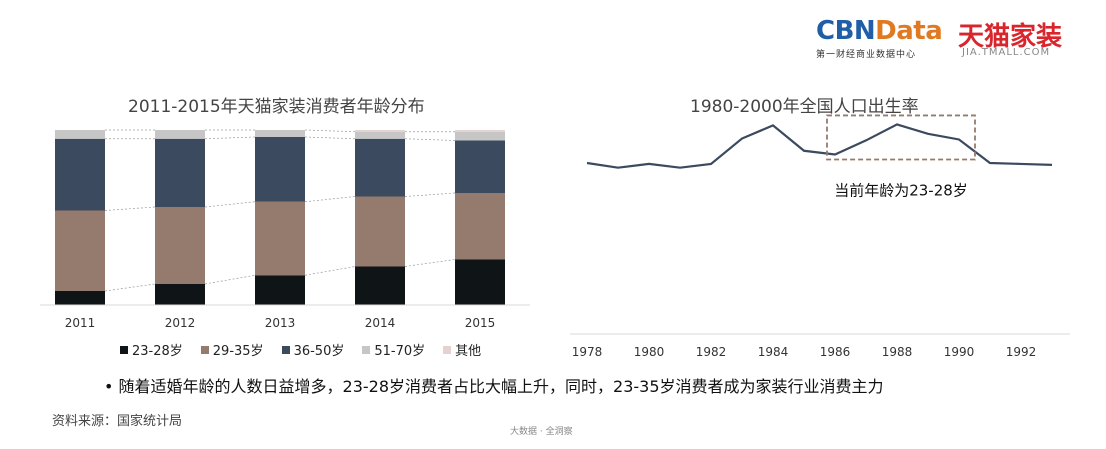  What do you see at coordinates (80, 323) in the screenshot?
I see `x-tick-label: 2011` at bounding box center [80, 323].